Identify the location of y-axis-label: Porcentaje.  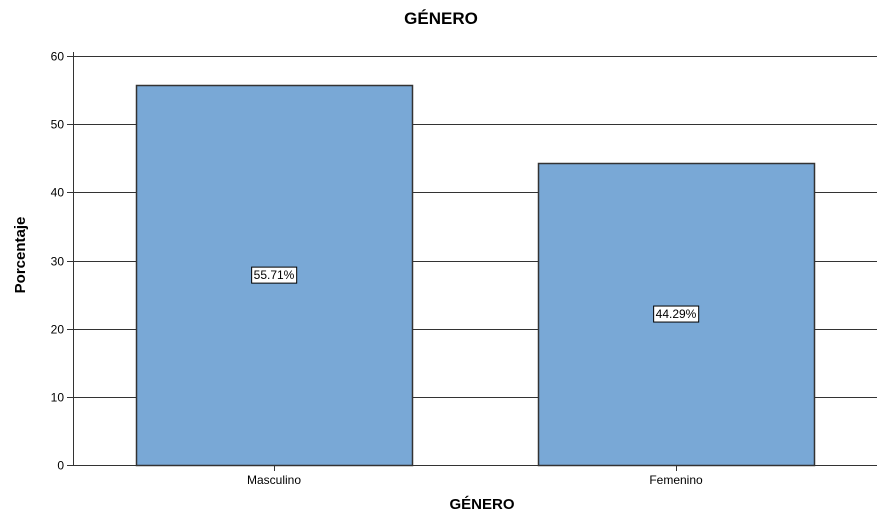
(20, 255).